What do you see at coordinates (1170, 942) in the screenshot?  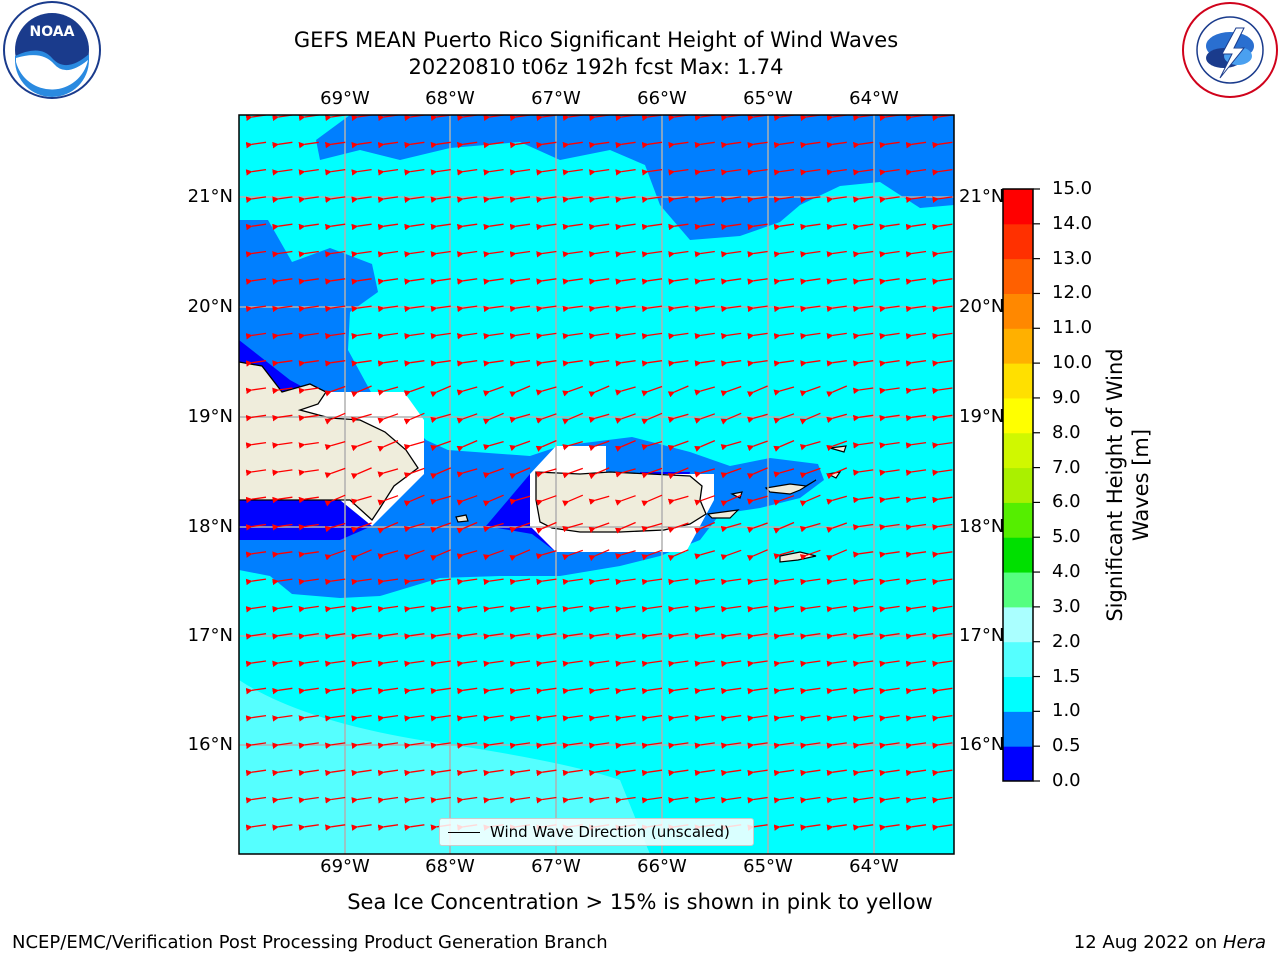 I see `footer-timestamp: 12 Aug 2022 on Hera` at bounding box center [1170, 942].